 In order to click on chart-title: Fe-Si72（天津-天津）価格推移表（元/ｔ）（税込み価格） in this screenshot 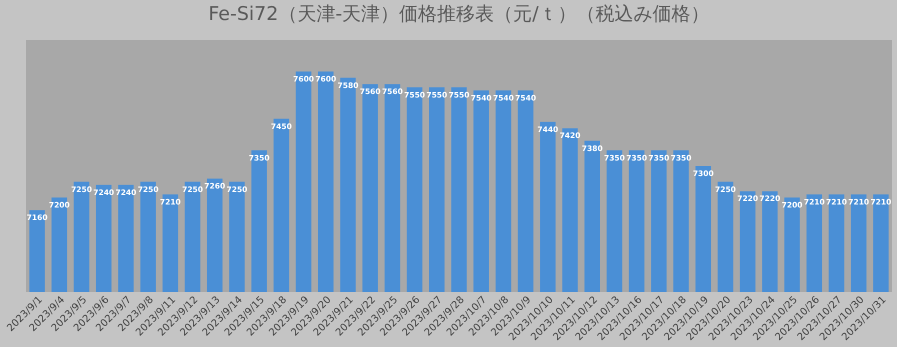, I will do `click(459, 14)`.